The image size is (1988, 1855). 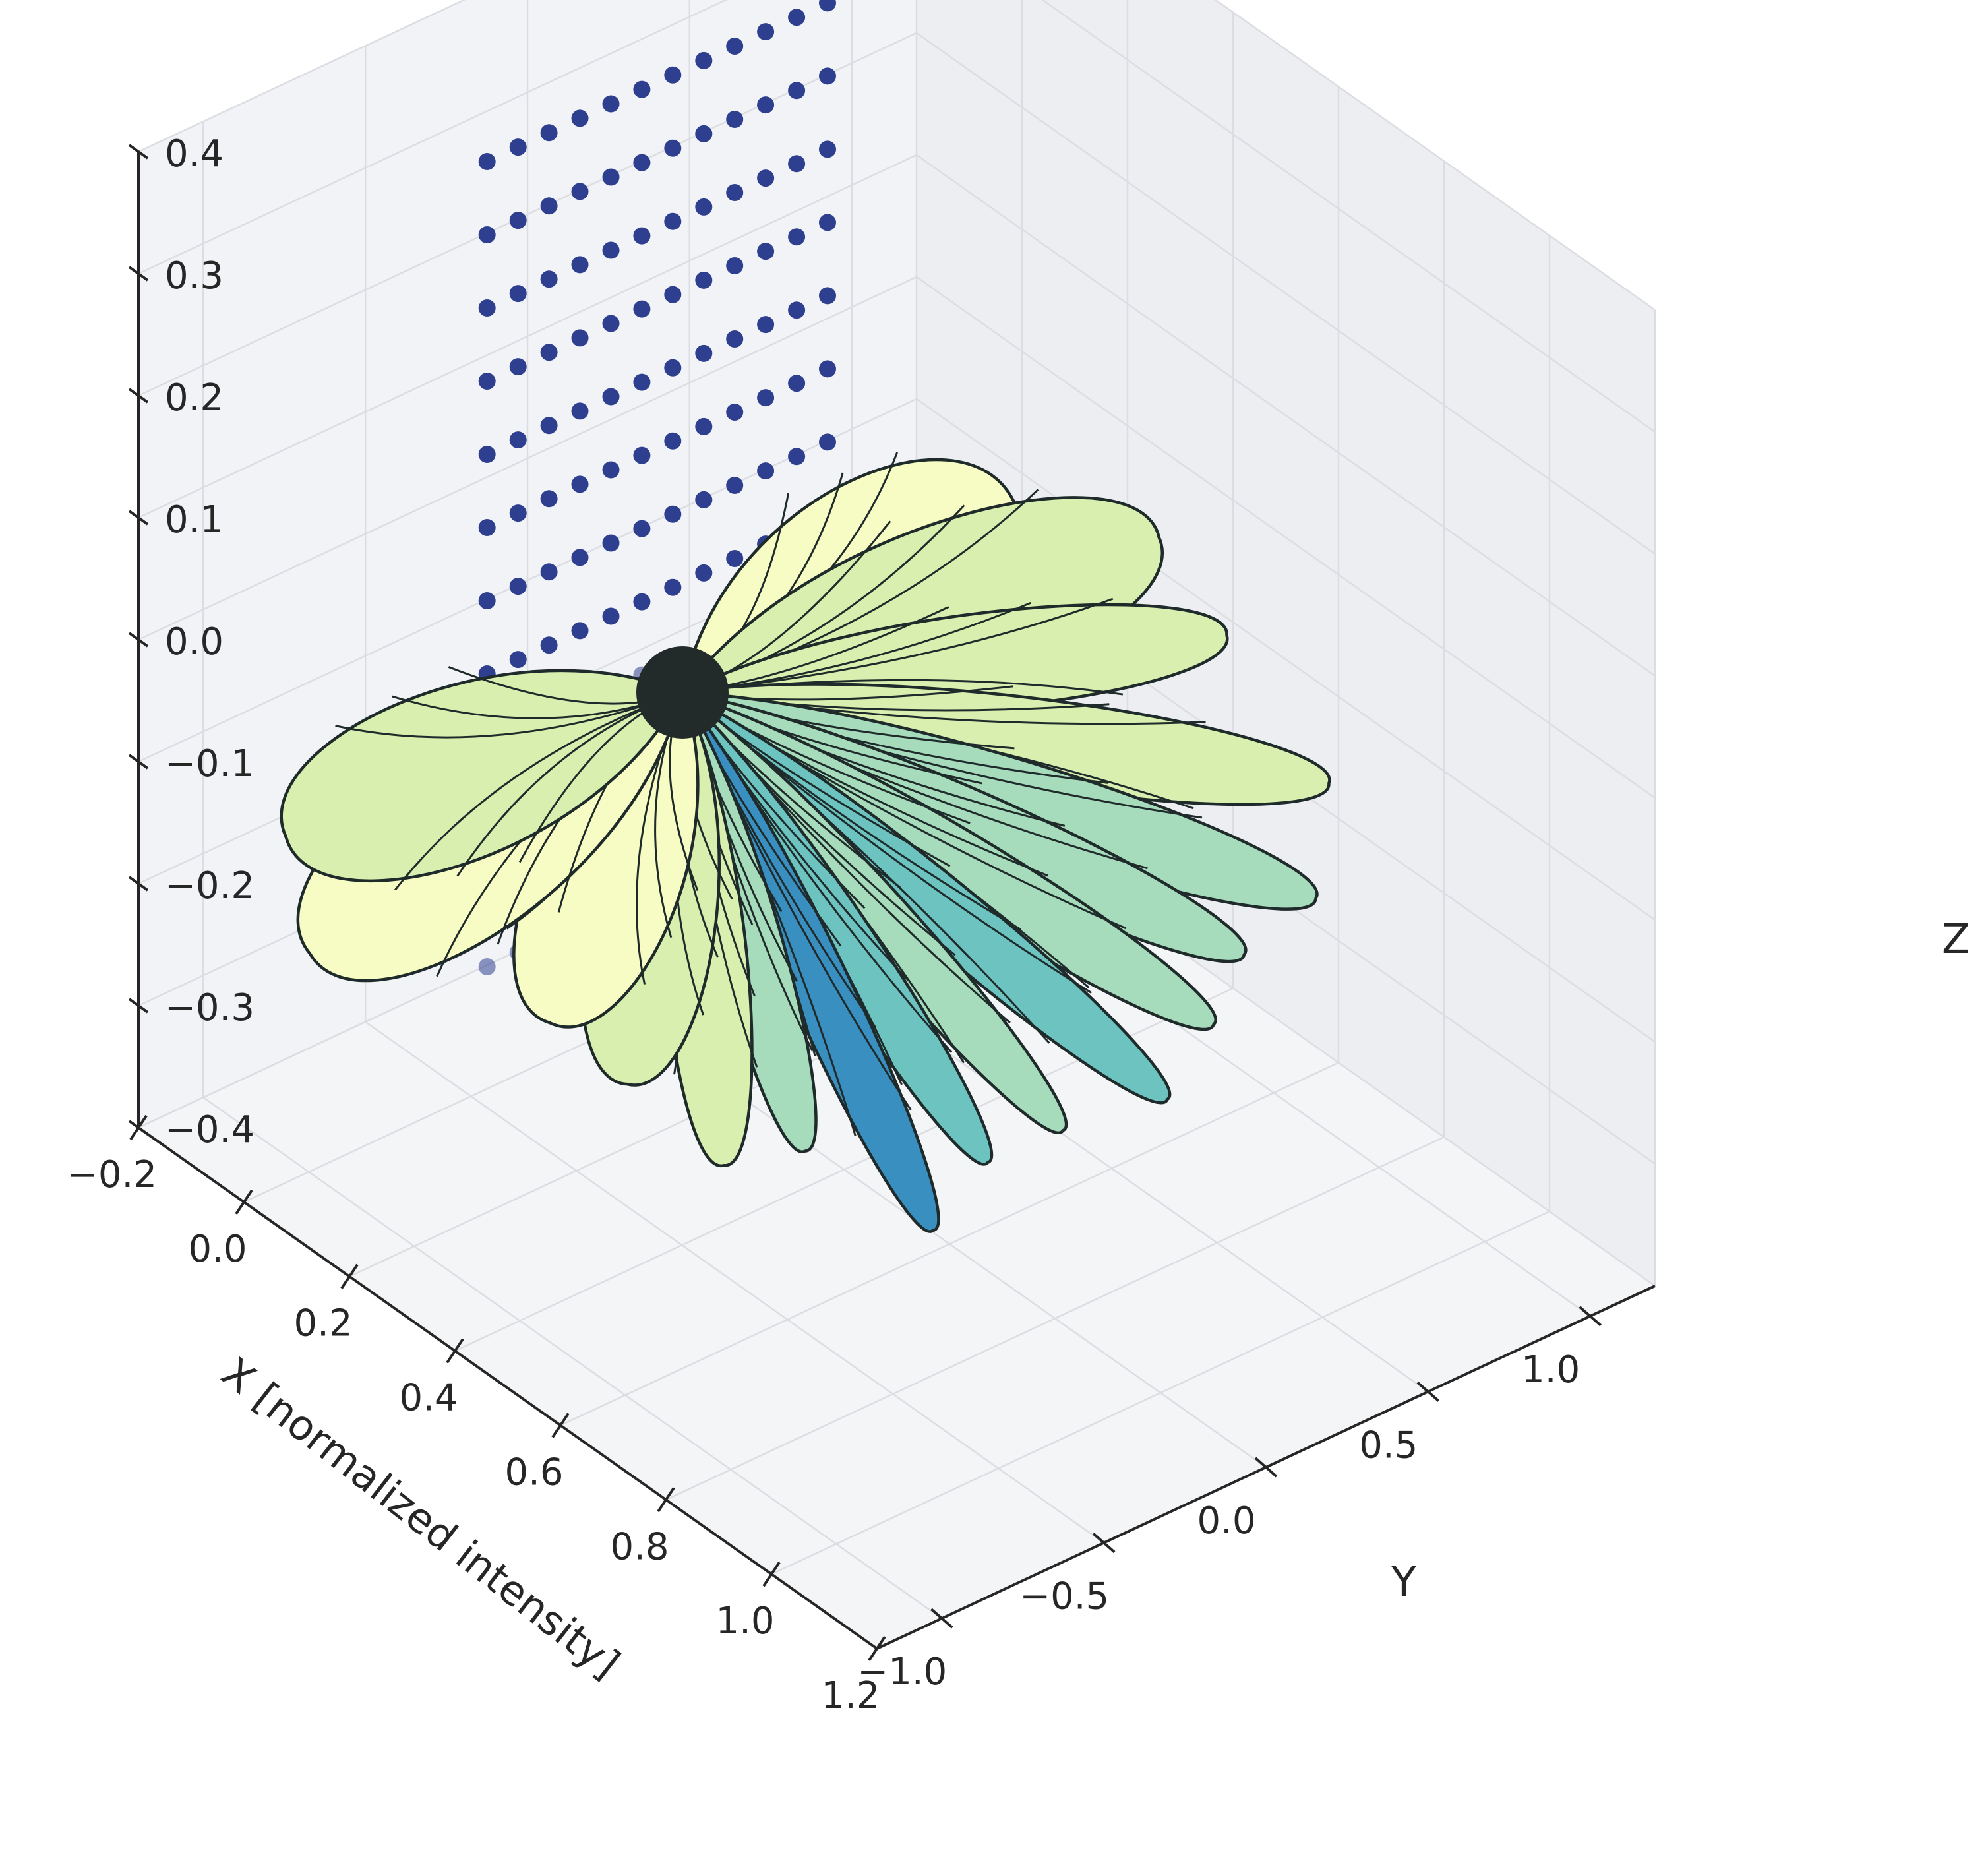 What do you see at coordinates (217, 1249) in the screenshot?
I see `x-tick-label: 0.0` at bounding box center [217, 1249].